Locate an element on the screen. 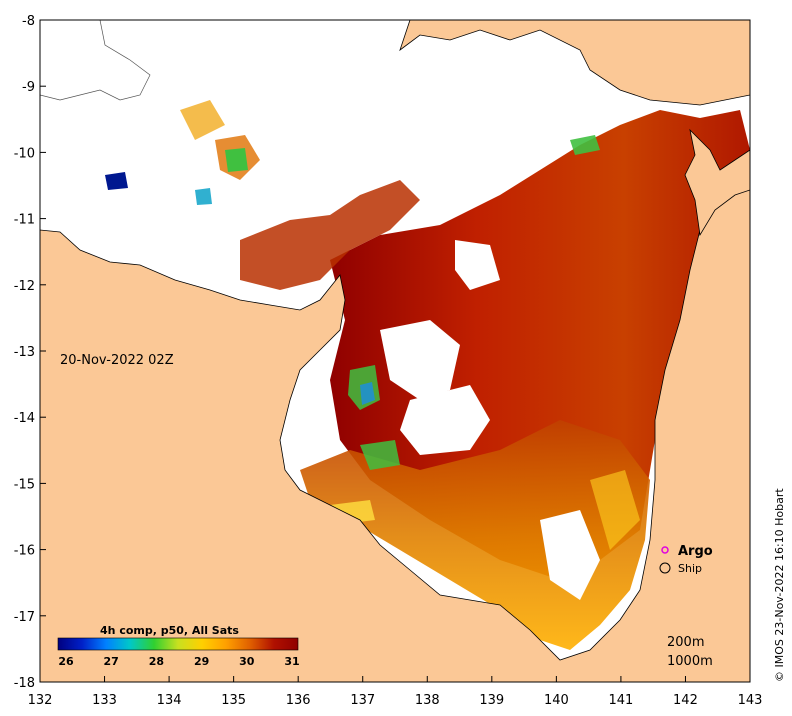 The width and height of the screenshot is (792, 716). y-tick-label: -17 is located at coordinates (24, 617).